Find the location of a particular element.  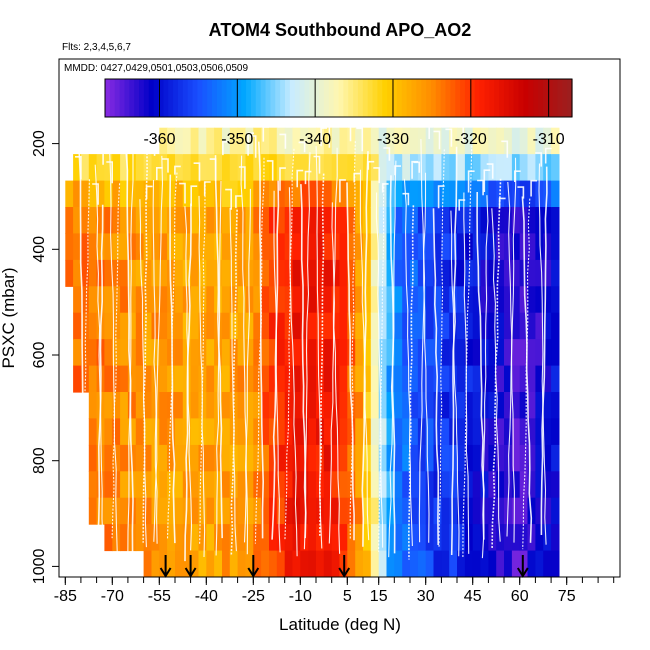

flights-annotation: Flts: 2,3,4,5,6,7 is located at coordinates (96, 47).